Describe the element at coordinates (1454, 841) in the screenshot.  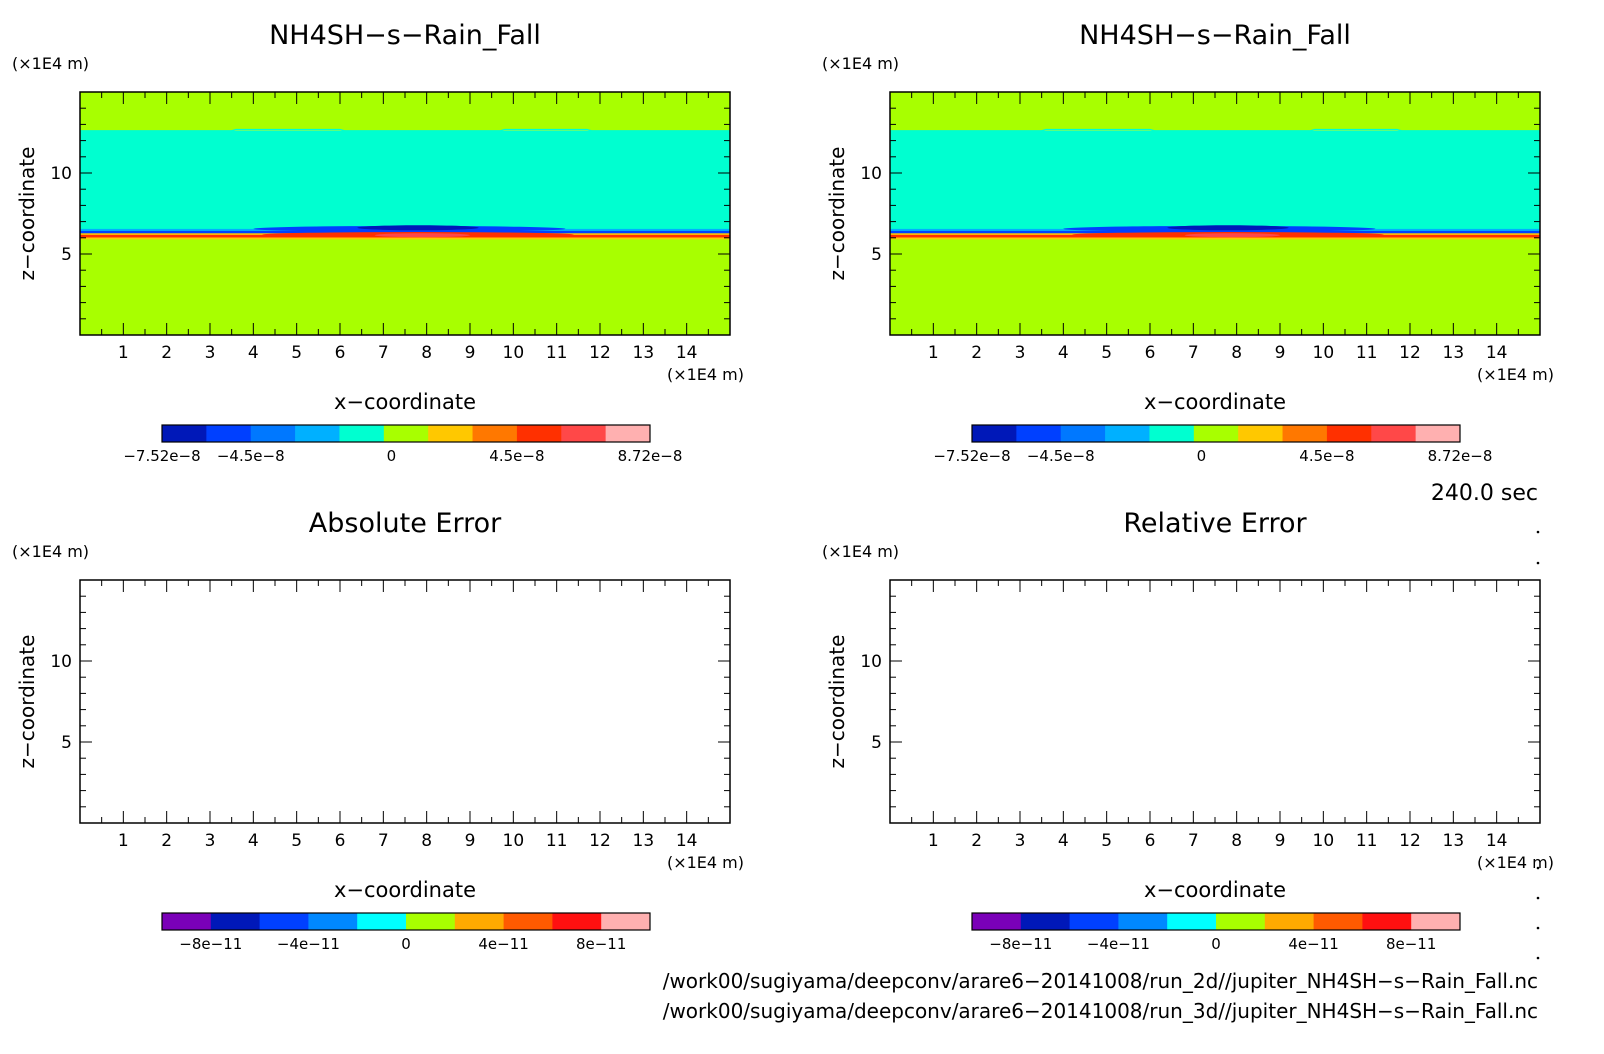
I see `x-tick-label: 13` at that location.